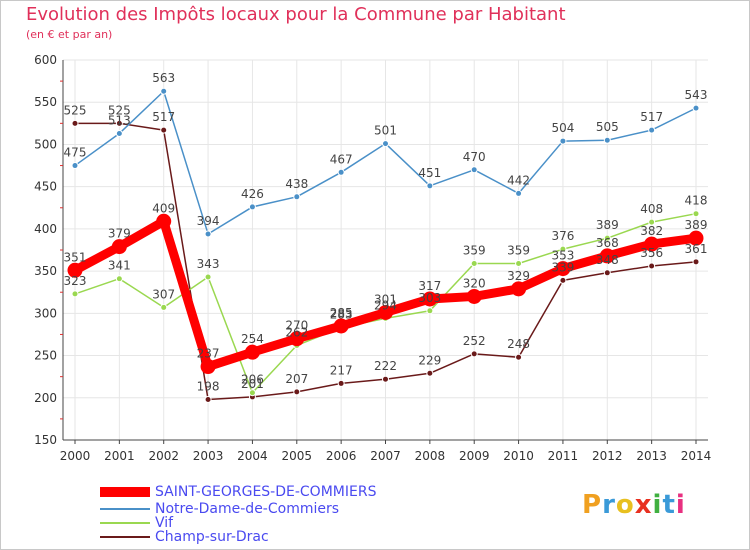  Describe the element at coordinates (607, 225) in the screenshot. I see `data-label: 389` at that location.